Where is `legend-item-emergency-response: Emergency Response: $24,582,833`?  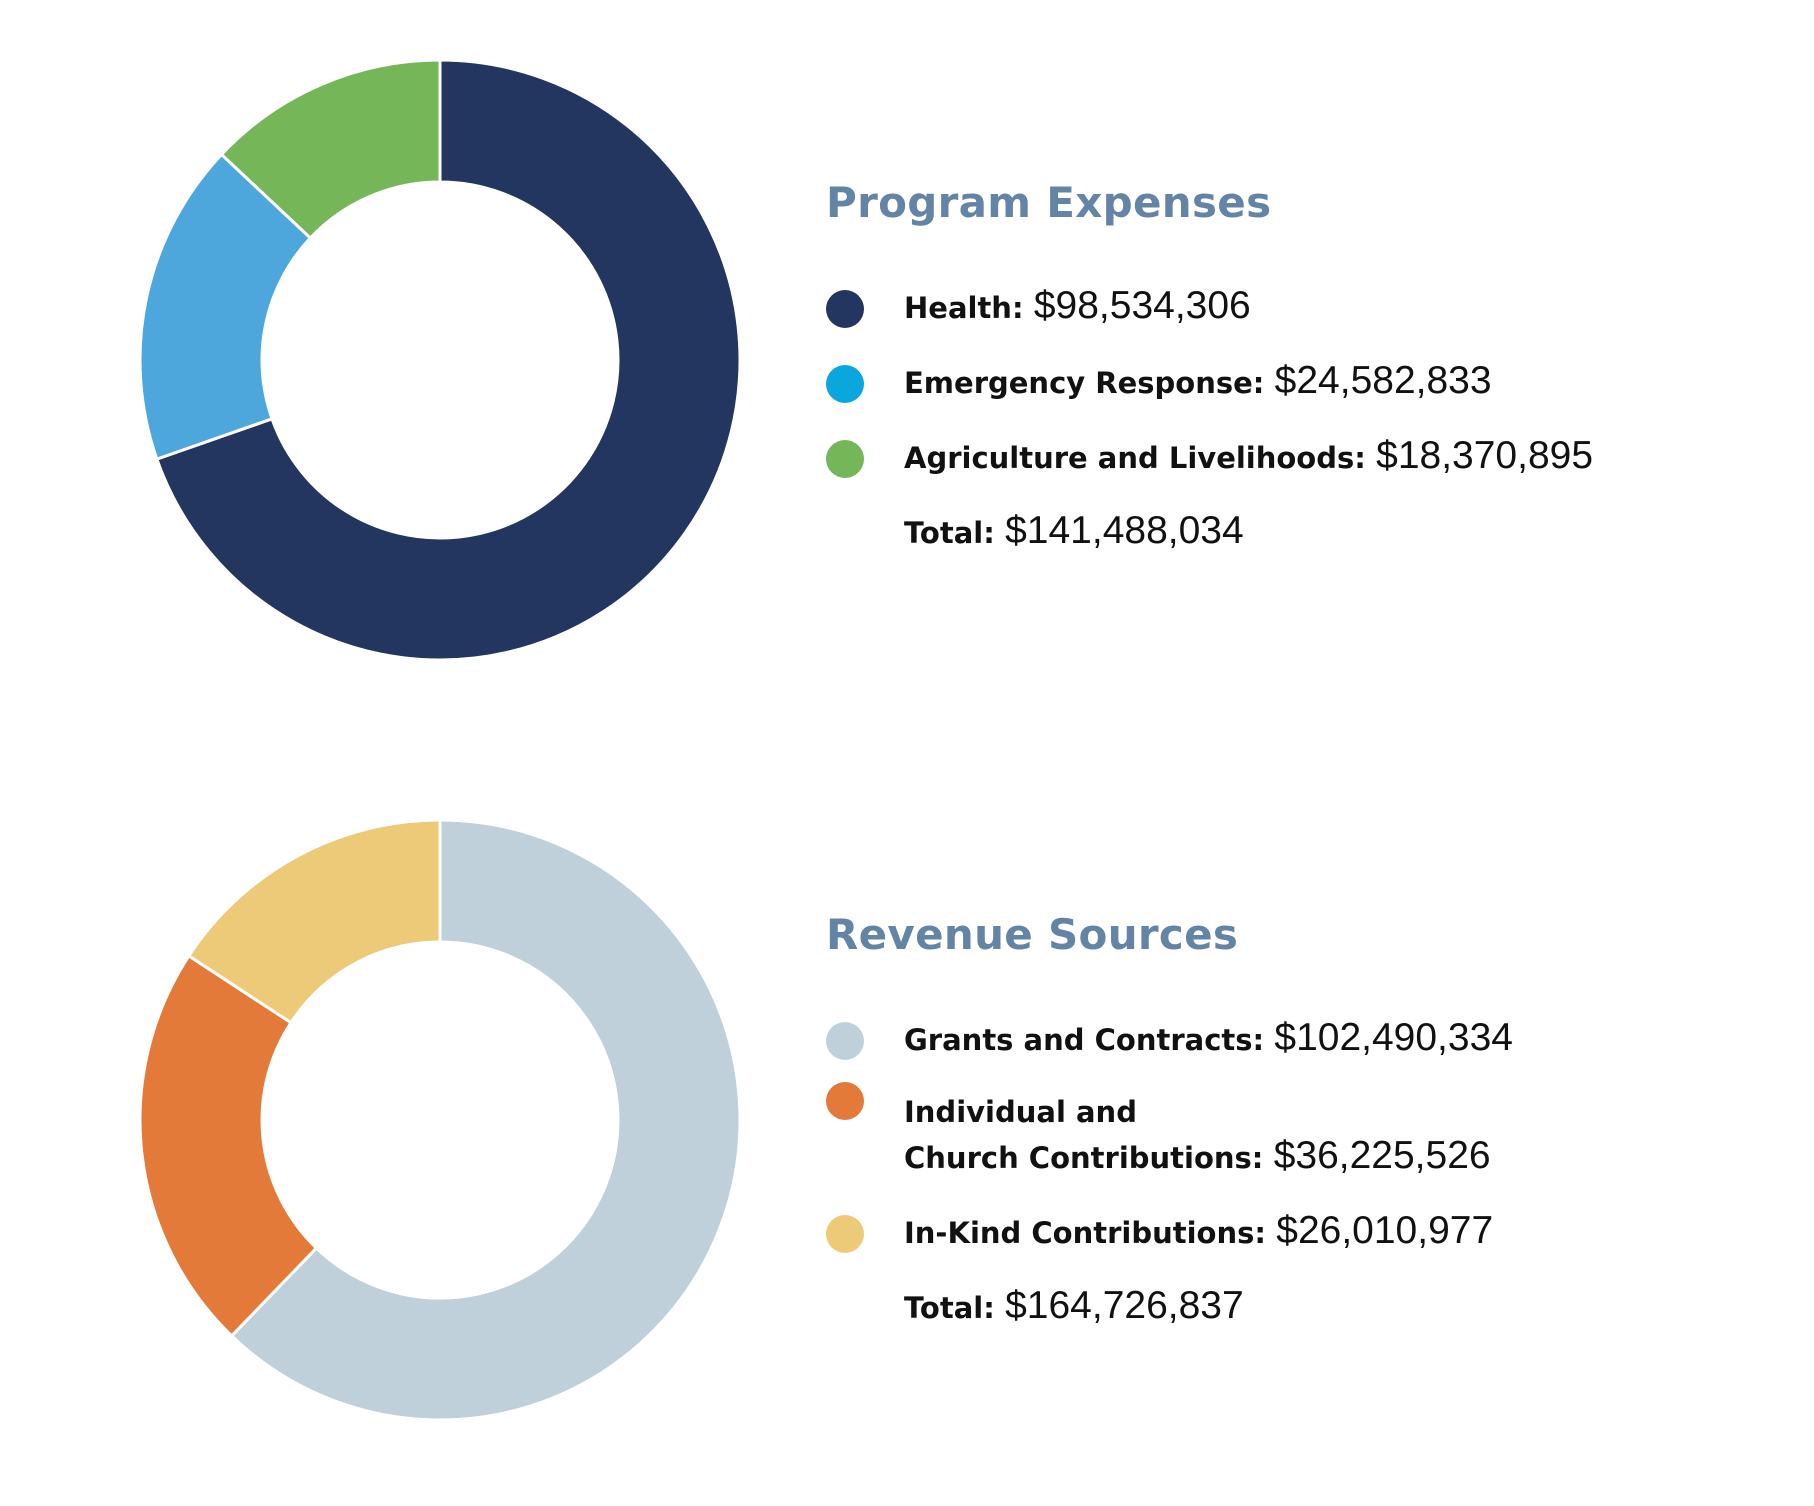 legend-item-emergency-response: Emergency Response: $24,582,833 is located at coordinates (1209, 367).